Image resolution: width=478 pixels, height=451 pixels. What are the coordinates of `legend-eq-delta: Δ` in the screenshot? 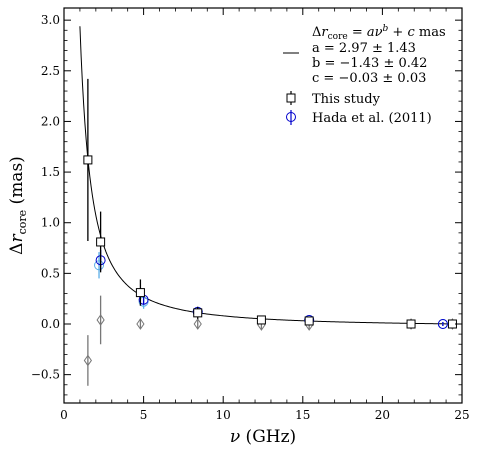 It's located at (316, 32).